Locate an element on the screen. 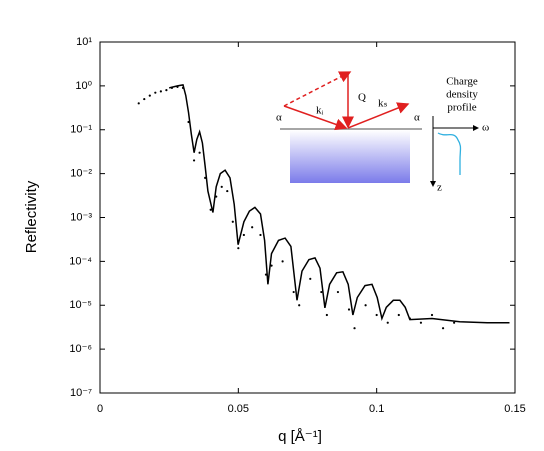 The height and width of the screenshot is (451, 544). x-tick-label: 0.05 is located at coordinates (238, 409).